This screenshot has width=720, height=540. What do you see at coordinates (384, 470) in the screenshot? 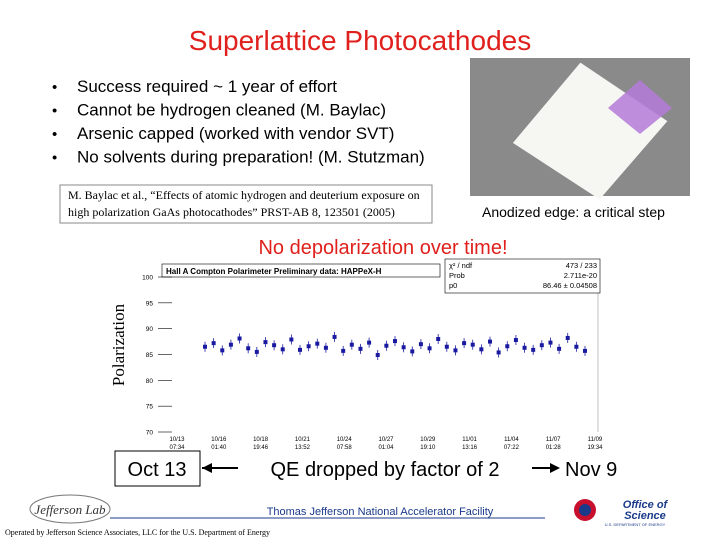
I see `timeline-middle: QE dropped by factor of 2` at bounding box center [384, 470].